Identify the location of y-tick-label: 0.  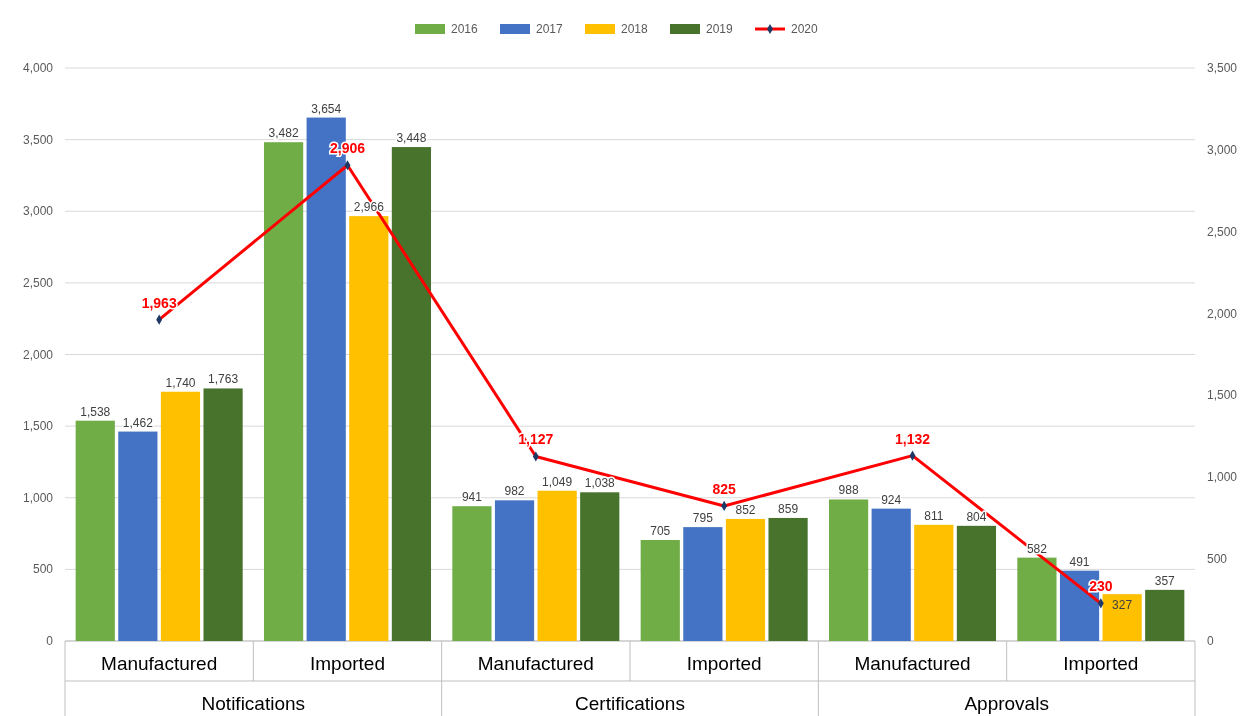
(50, 641).